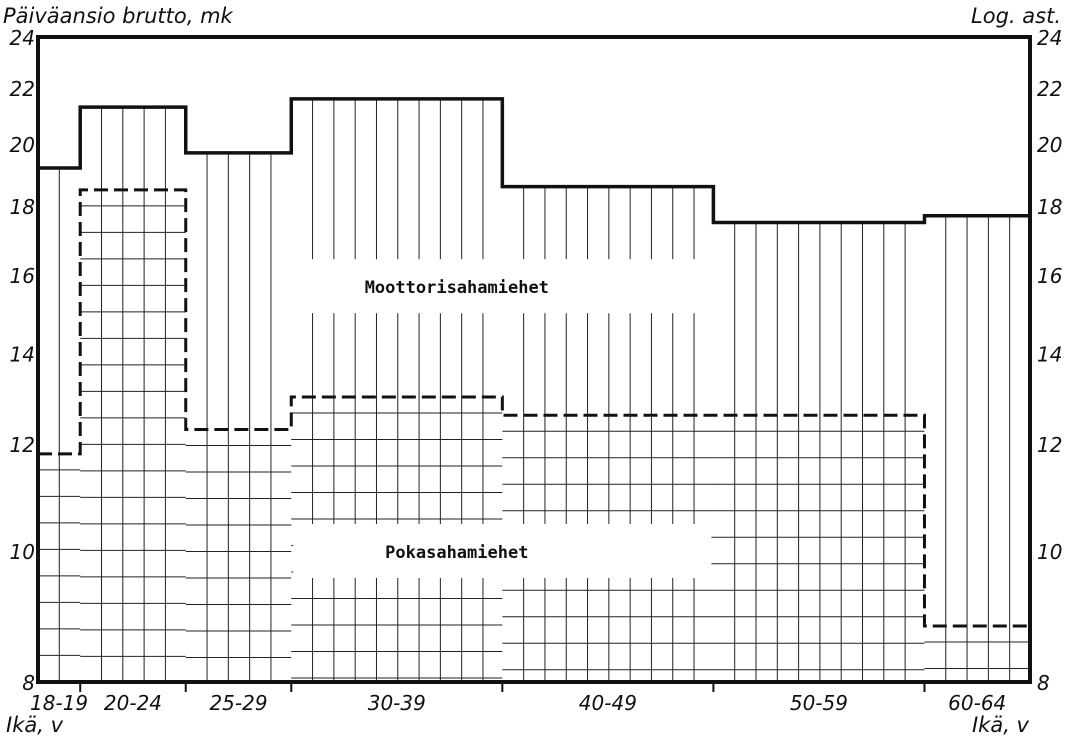 This screenshot has width=1069, height=743. What do you see at coordinates (1000, 725) in the screenshot?
I see `x-axis-label-right: Ikä, v` at bounding box center [1000, 725].